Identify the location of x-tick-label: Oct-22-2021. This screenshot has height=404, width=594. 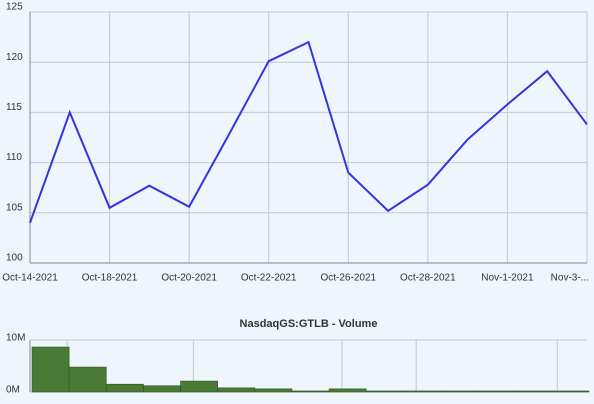
(269, 278).